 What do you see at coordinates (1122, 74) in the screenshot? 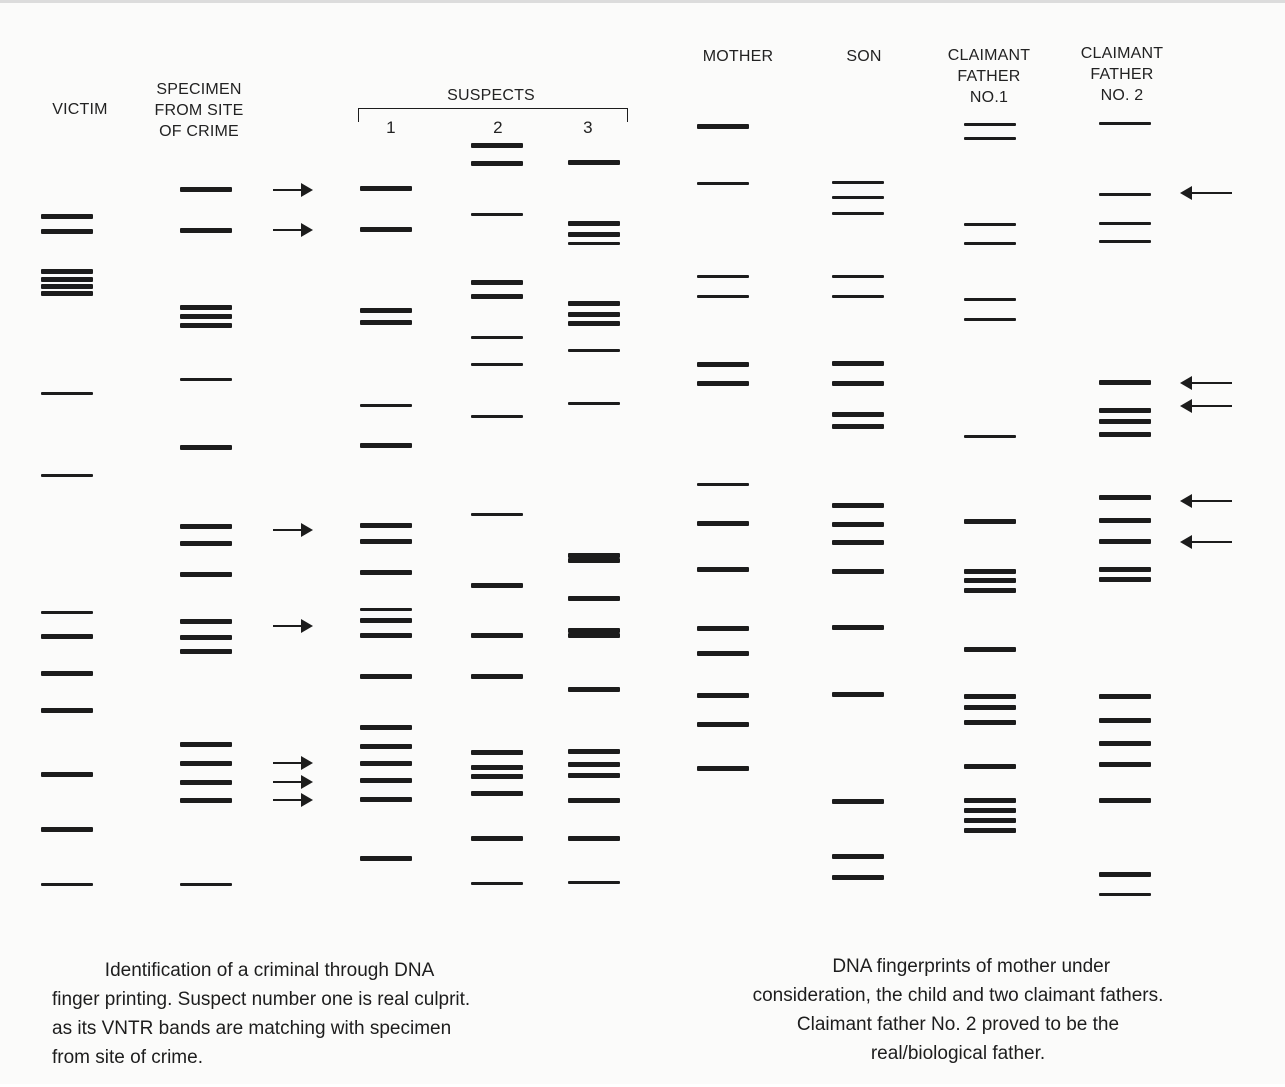
I see `claimant-father-2-header: CLAIMANT FATHER NO. 2` at bounding box center [1122, 74].